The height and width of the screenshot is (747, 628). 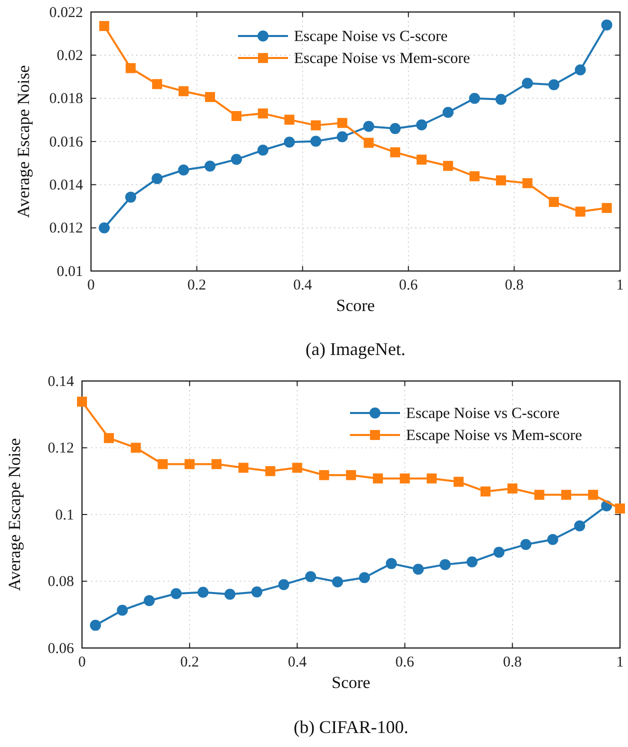 I want to click on y-tick-label: 0.14, so click(x=61, y=382).